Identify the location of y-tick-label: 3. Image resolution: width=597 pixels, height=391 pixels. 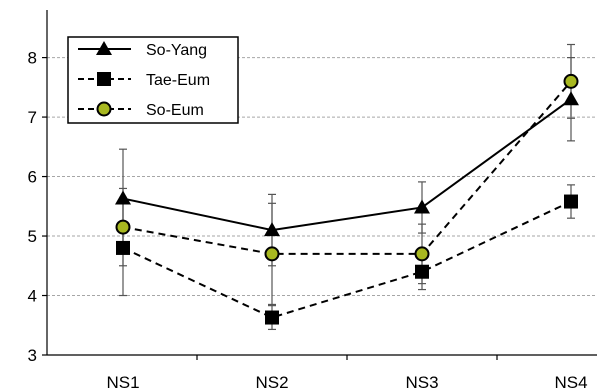
(32, 355).